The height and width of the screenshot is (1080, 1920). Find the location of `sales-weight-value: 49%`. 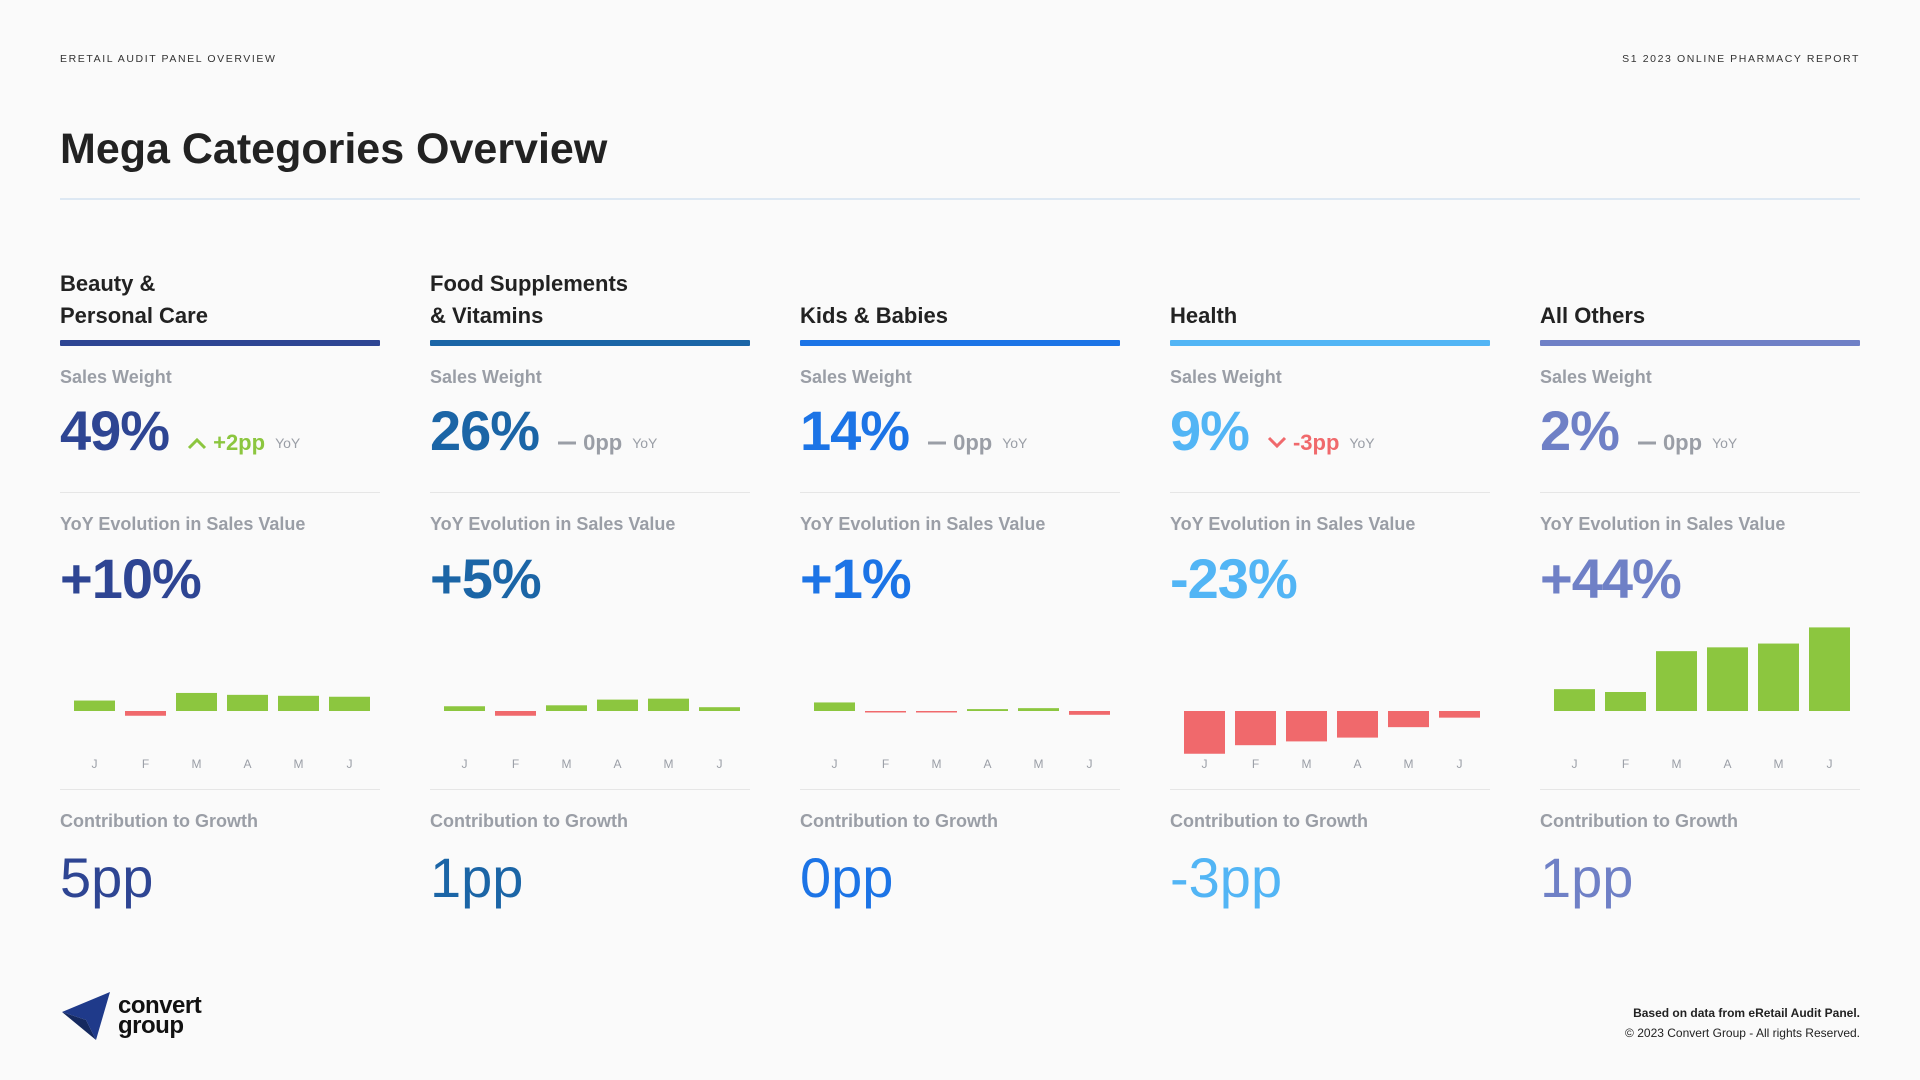

sales-weight-value: 49% is located at coordinates (115, 430).